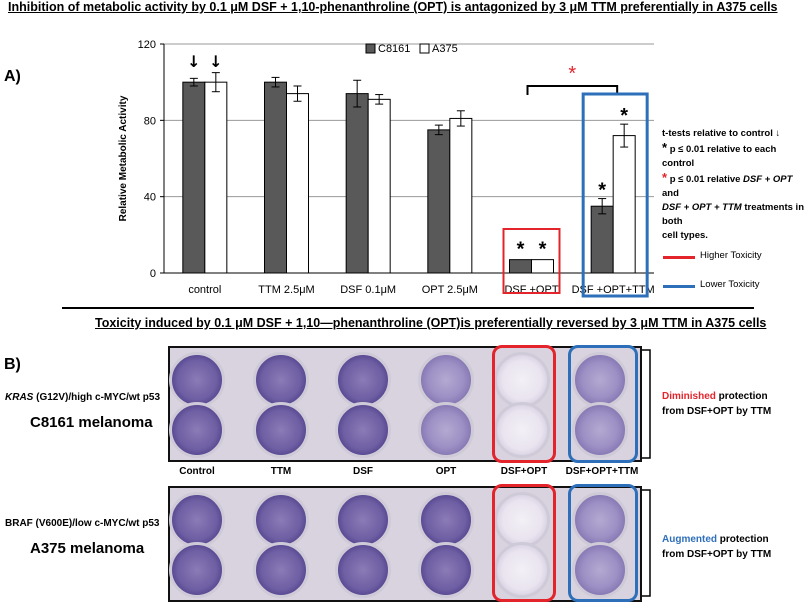 This screenshot has width=807, height=604. I want to click on row1-genotype: KRAS (G12V)/high c-MYC/wt p53, so click(83, 397).